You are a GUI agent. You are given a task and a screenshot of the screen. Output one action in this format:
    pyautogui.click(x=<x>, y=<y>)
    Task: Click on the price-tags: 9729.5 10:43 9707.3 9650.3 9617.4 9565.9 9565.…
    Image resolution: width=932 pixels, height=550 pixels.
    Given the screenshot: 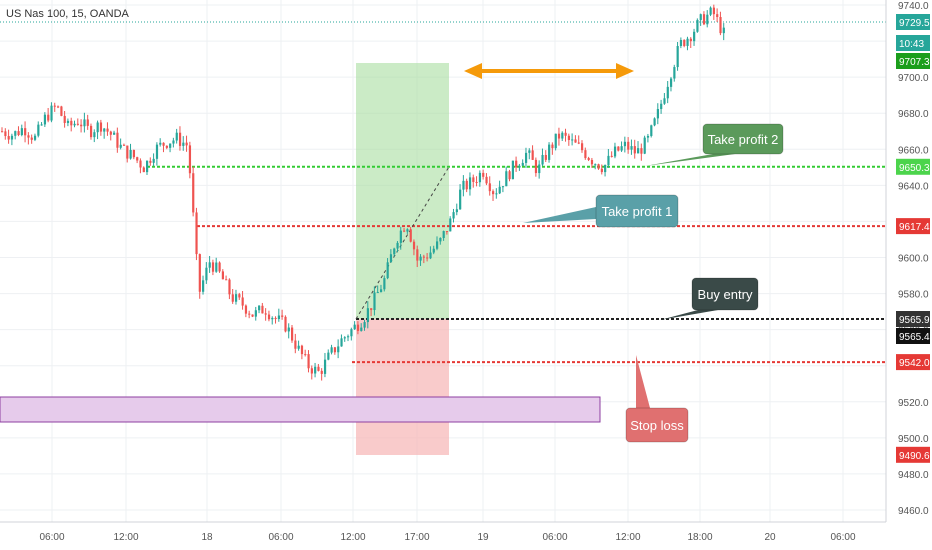 What is the action you would take?
    pyautogui.click(x=913, y=238)
    